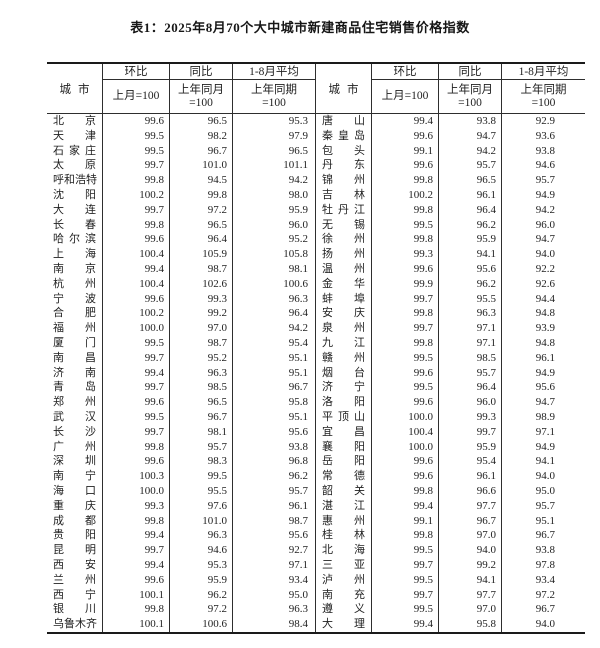 Image resolution: width=600 pixels, height=648 pixels. Describe the element at coordinates (75, 180) in the screenshot. I see `city-name: 呼和浩特` at that location.